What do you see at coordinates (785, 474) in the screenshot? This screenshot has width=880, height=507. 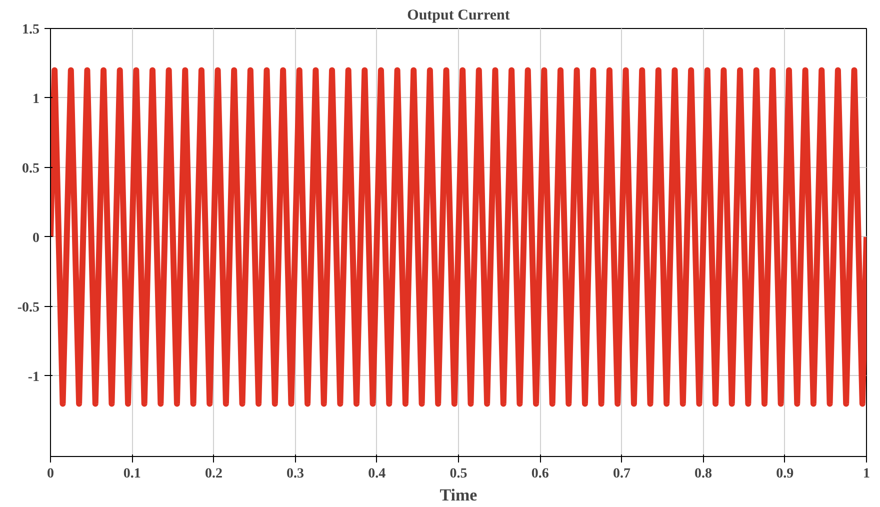 I see `x-tick-label: 0.9` at bounding box center [785, 474].